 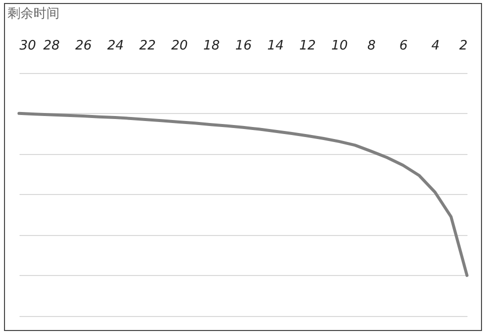 What do you see at coordinates (147, 46) in the screenshot?
I see `x-tick-label: 22` at bounding box center [147, 46].